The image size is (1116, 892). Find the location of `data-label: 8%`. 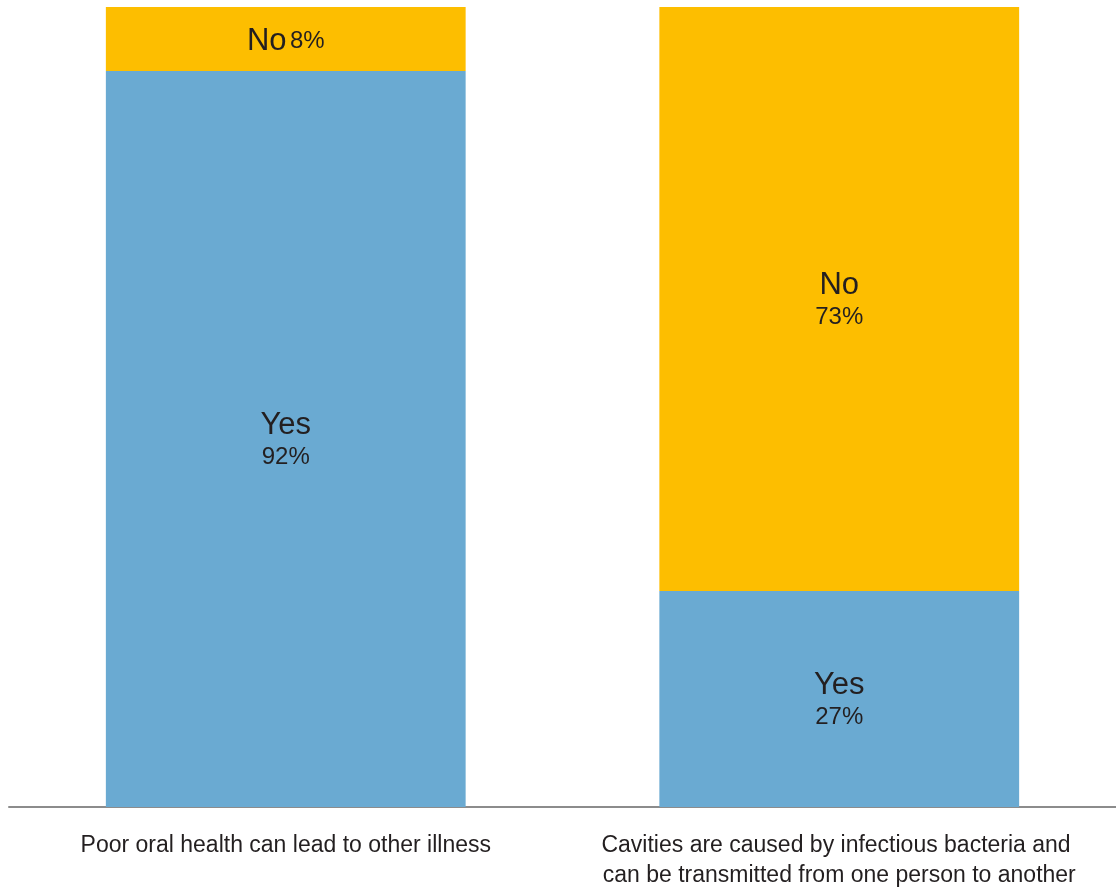

data-label: 8% is located at coordinates (307, 39).